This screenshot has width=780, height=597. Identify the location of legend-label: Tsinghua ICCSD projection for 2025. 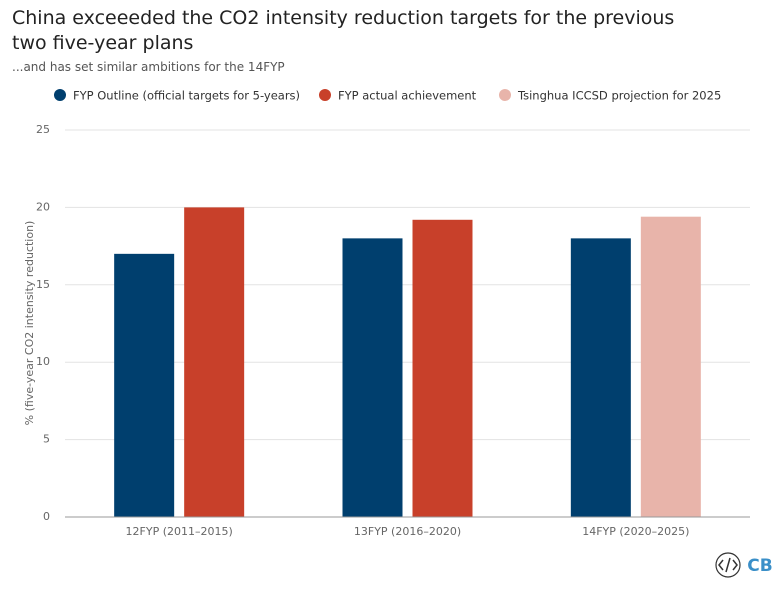
(619, 96).